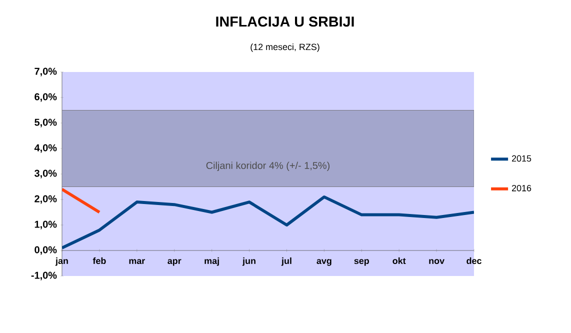 The image size is (571, 333). What do you see at coordinates (522, 188) in the screenshot?
I see `legend-label: 2016` at bounding box center [522, 188].